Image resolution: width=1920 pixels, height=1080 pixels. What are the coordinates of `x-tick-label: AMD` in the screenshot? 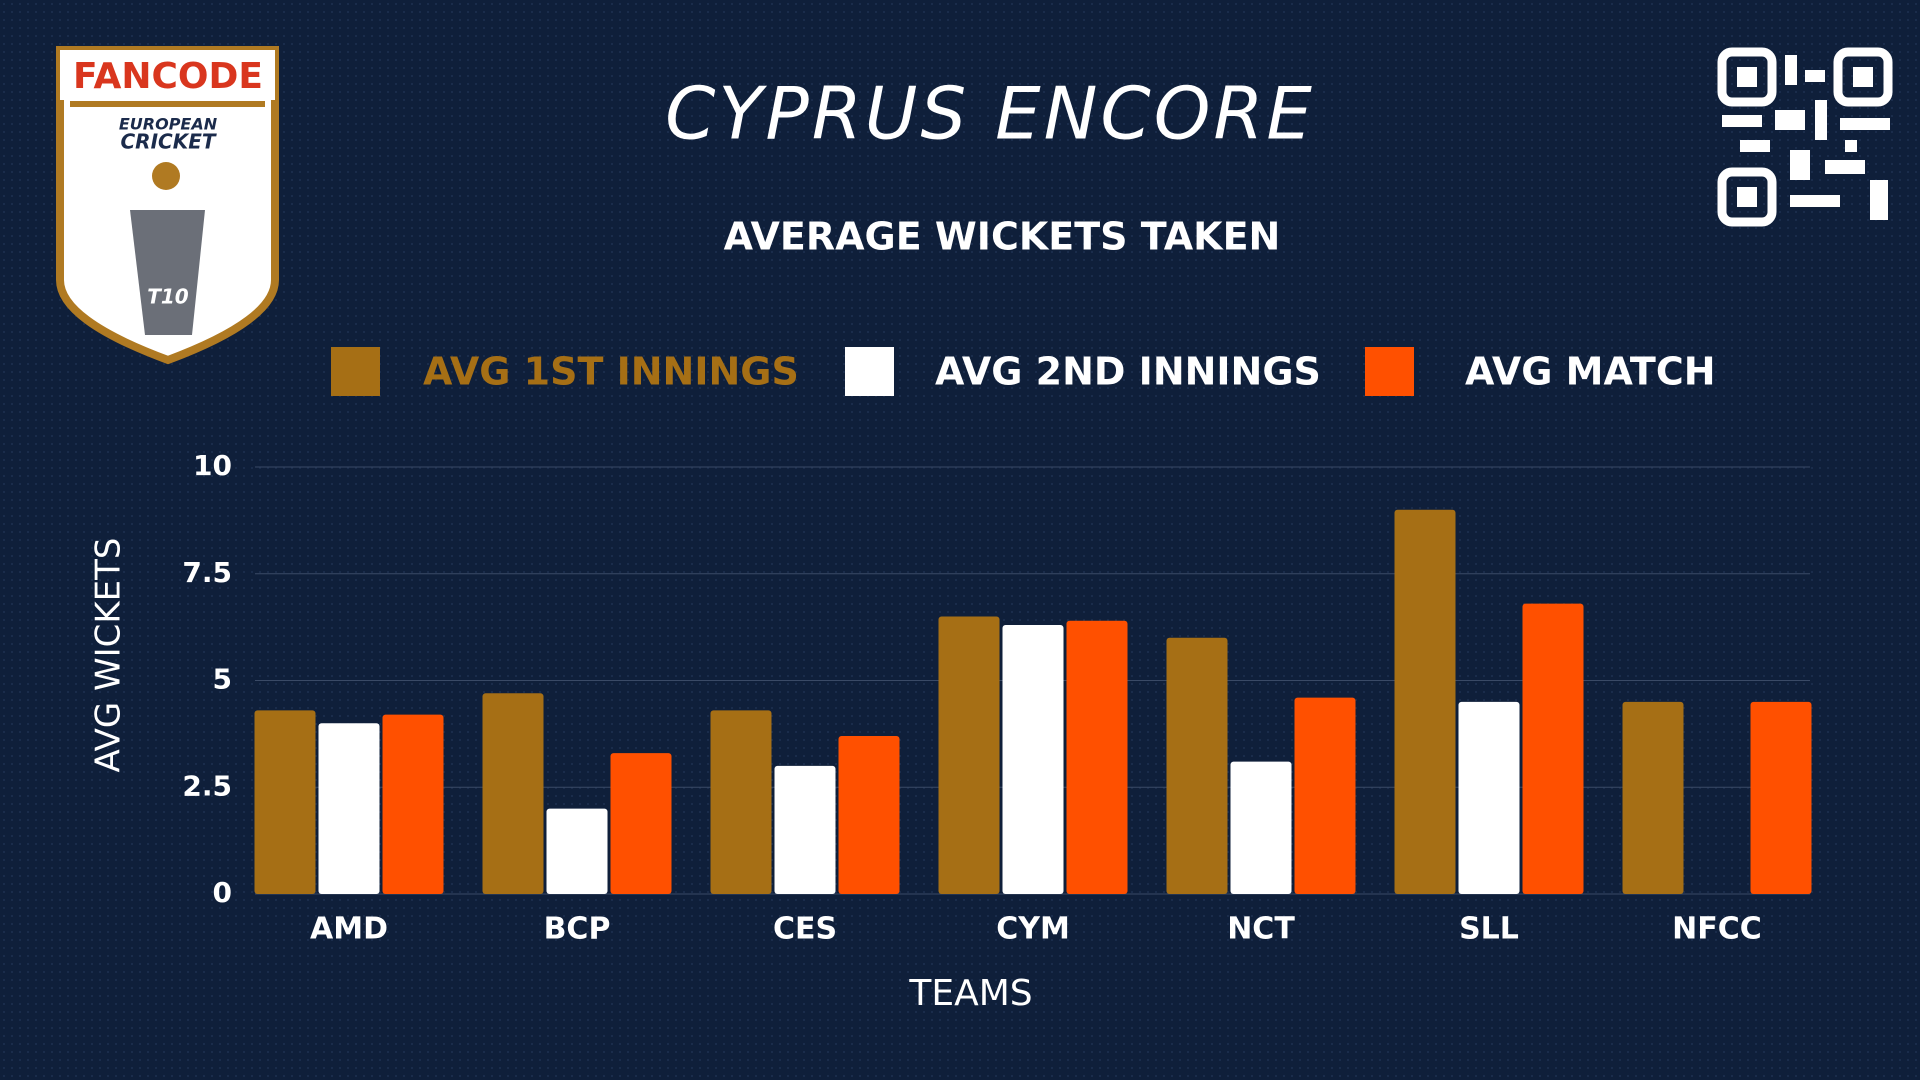 It's located at (349, 929).